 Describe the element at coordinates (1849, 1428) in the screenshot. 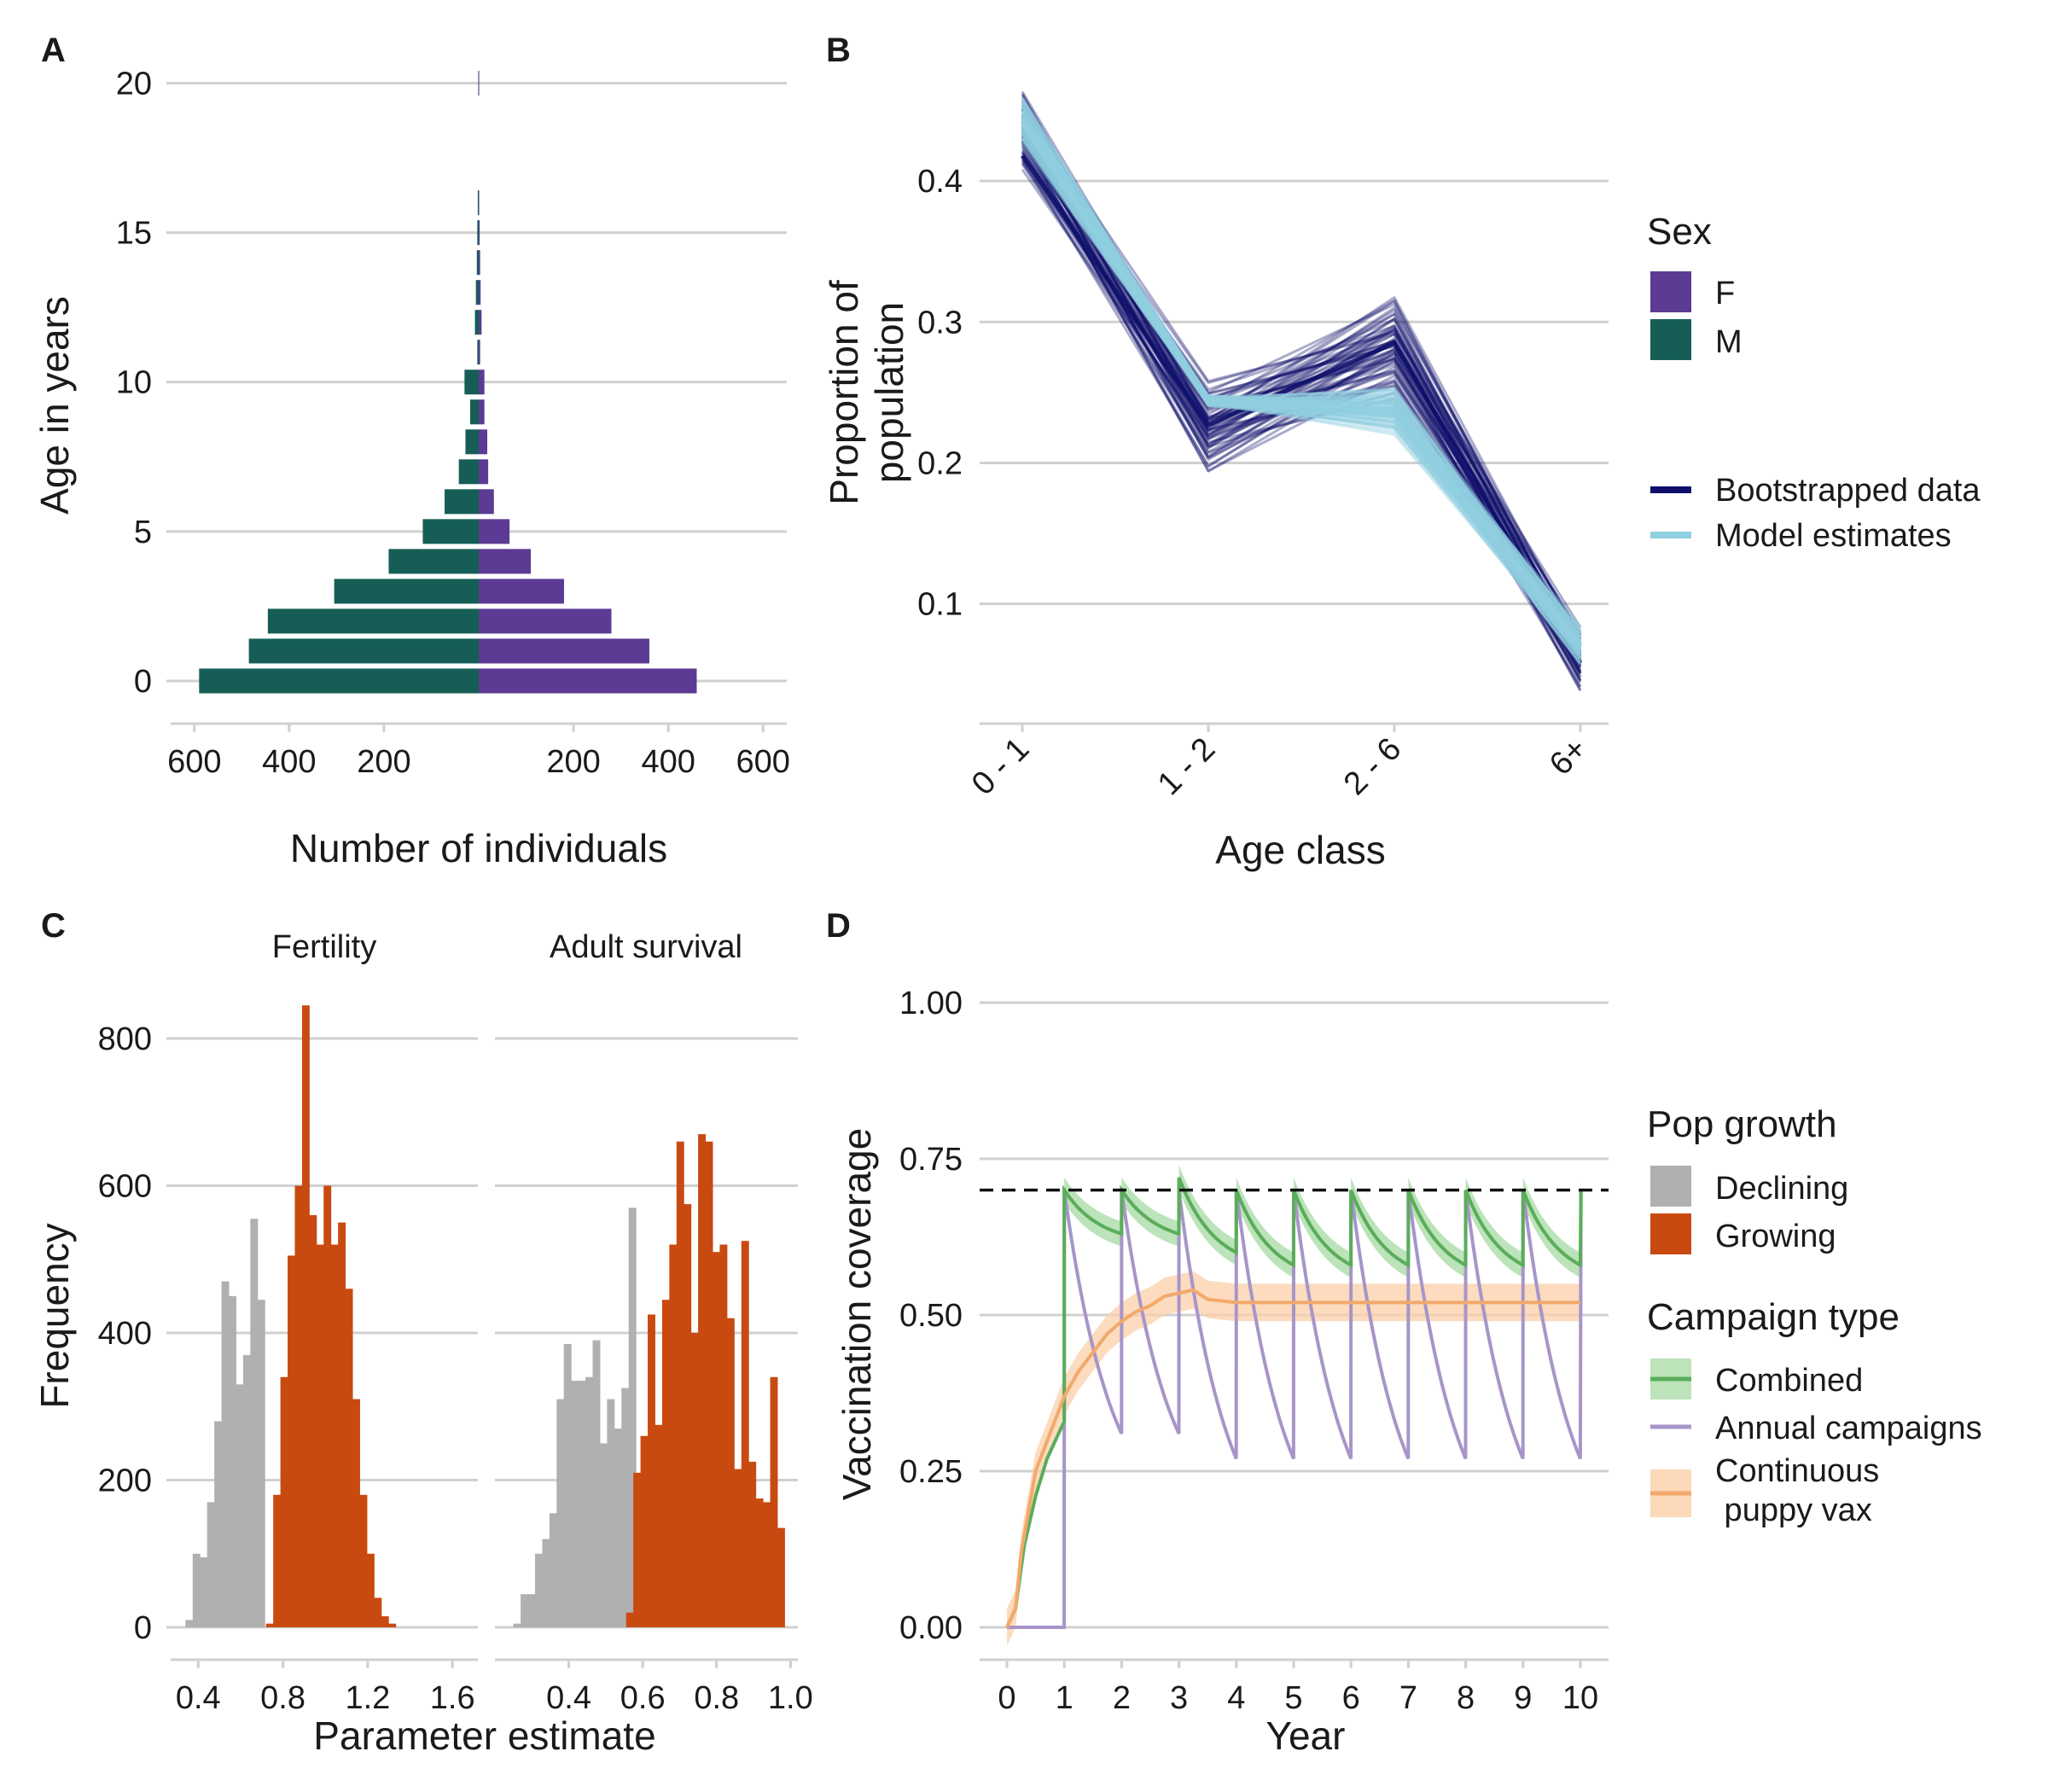

I see `legend-label-annual: Annual campaigns` at that location.